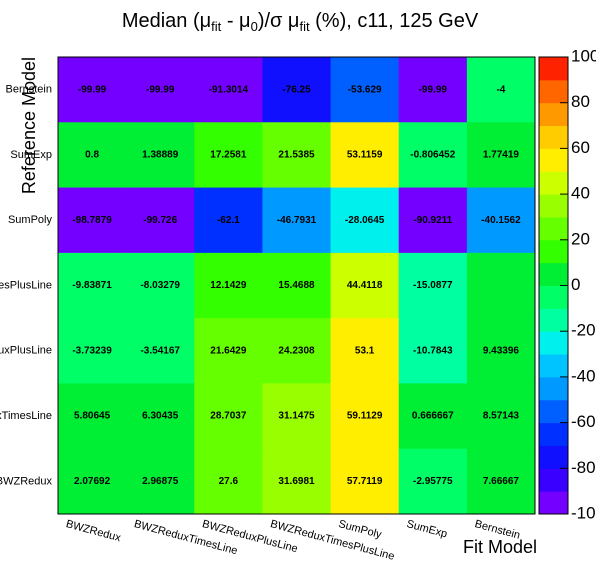  I want to click on z-tick-label: -60, so click(583, 421).